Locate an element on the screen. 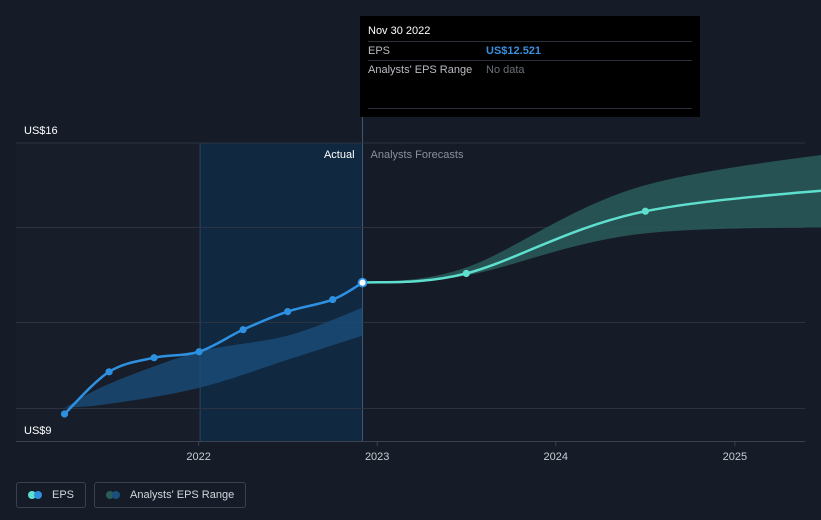  tooltip-row-eps: EPS US$12.521 is located at coordinates (530, 50).